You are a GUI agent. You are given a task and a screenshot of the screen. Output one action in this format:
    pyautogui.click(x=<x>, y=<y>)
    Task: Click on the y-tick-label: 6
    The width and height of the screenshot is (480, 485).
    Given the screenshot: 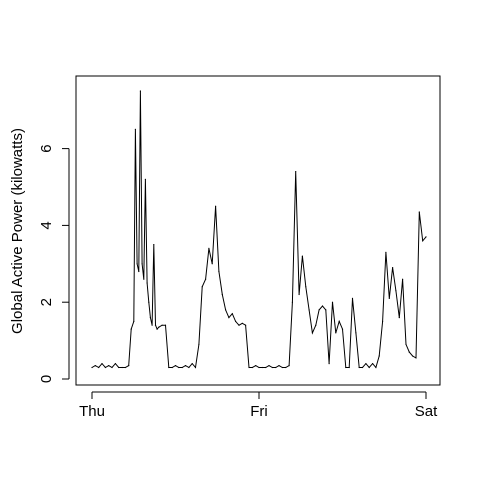 What is the action you would take?
    pyautogui.click(x=46, y=148)
    